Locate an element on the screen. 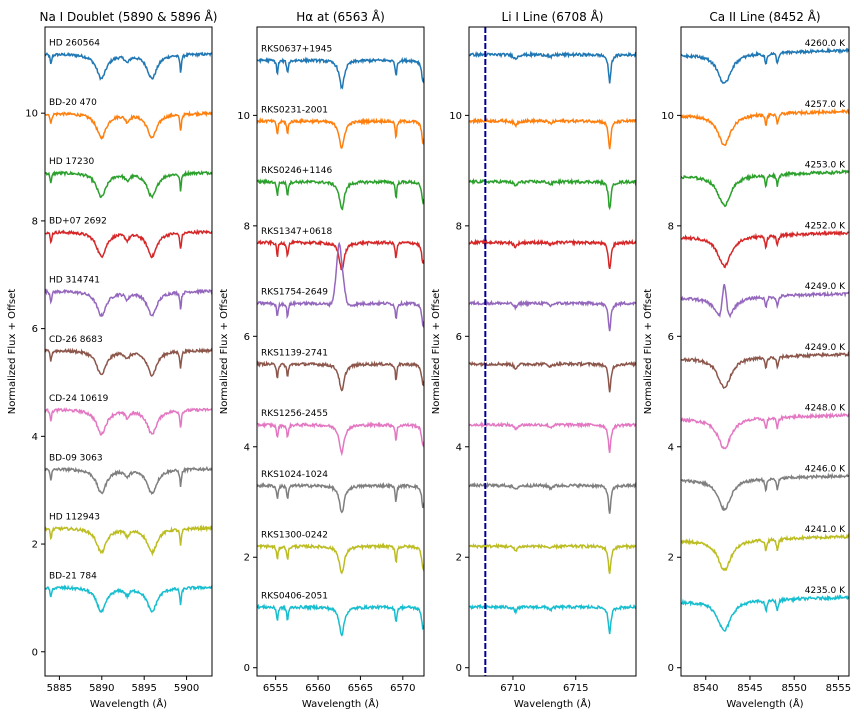 The width and height of the screenshot is (864, 720). spectrum-label: BD+07 2692 is located at coordinates (78, 221).